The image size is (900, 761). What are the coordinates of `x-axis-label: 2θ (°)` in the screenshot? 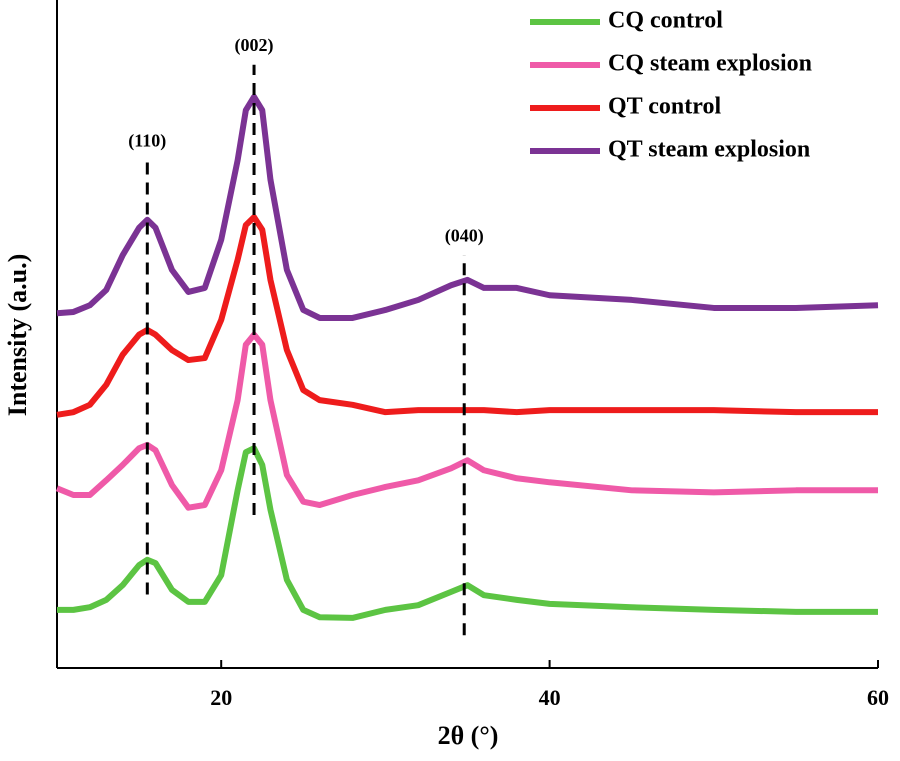 It's located at (468, 735).